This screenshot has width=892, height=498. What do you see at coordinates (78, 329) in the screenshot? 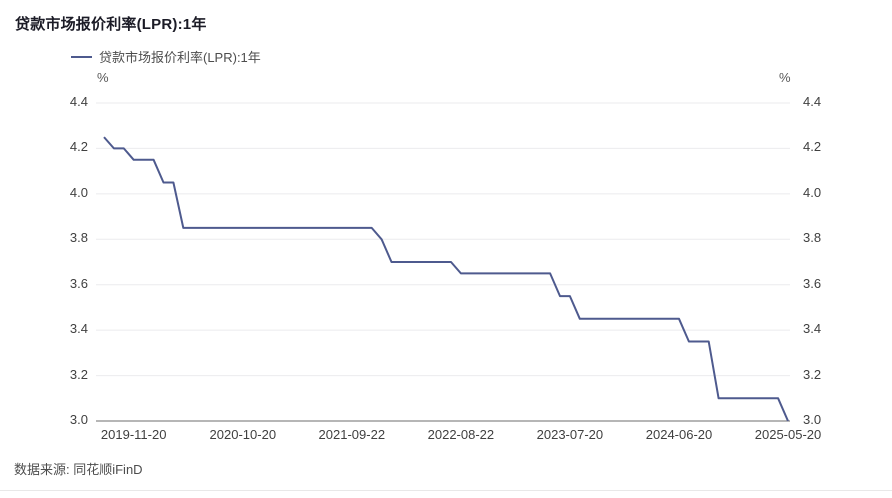
I see `y-axis-label-left: 3.4` at bounding box center [78, 329].